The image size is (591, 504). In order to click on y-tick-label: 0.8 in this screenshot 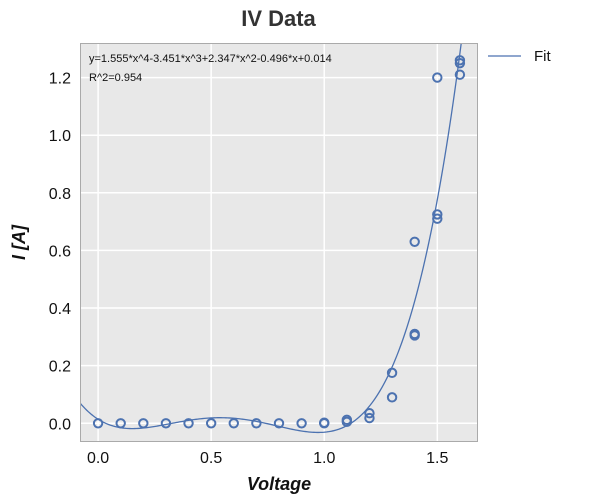, I will do `click(60, 194)`.